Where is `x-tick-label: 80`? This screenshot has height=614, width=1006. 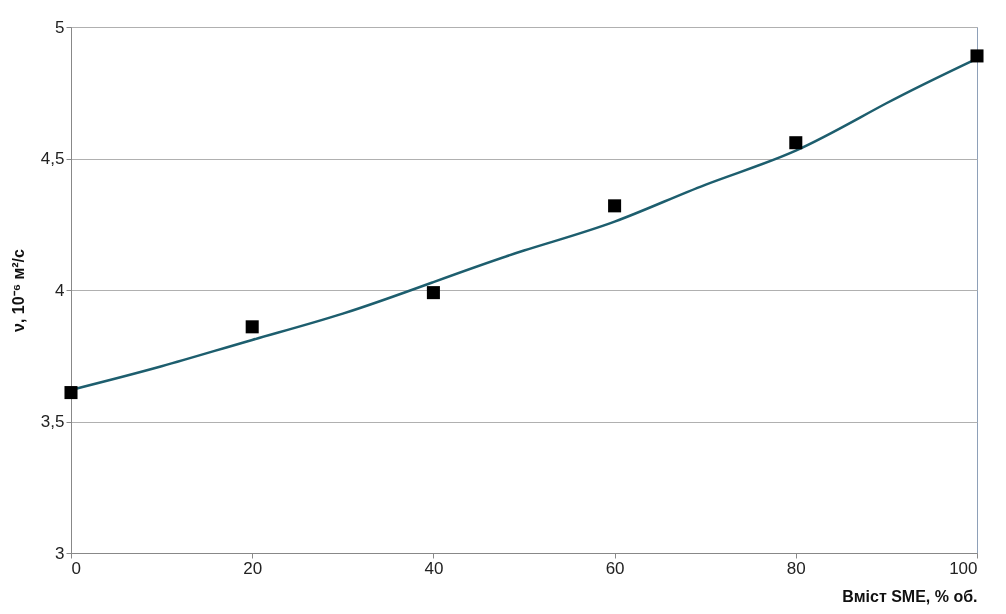 x-tick-label: 80 is located at coordinates (796, 568).